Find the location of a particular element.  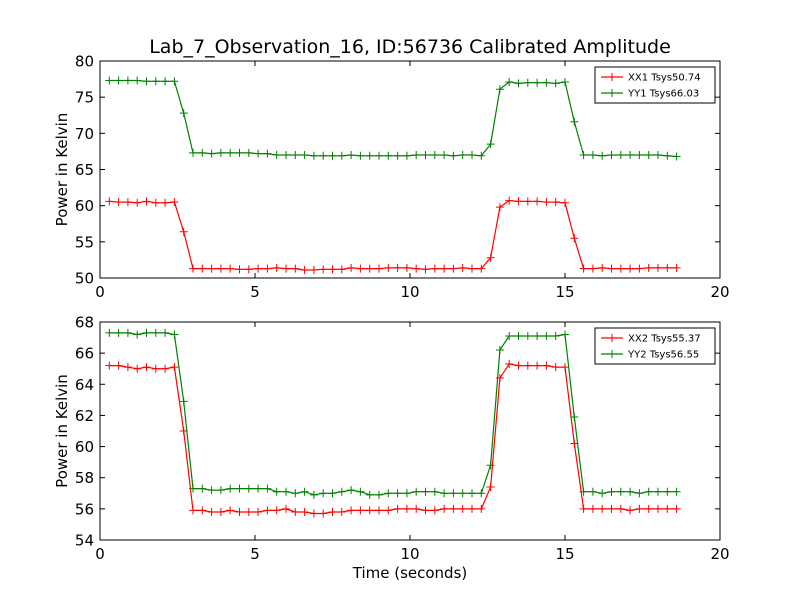

chart-1-y-tick-label: 70 is located at coordinates (84, 134).